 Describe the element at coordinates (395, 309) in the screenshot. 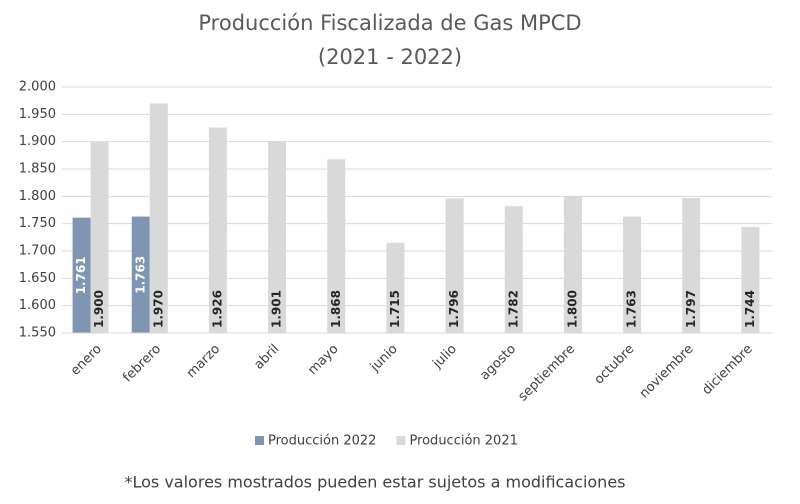

I see `value-label: 1.715` at that location.